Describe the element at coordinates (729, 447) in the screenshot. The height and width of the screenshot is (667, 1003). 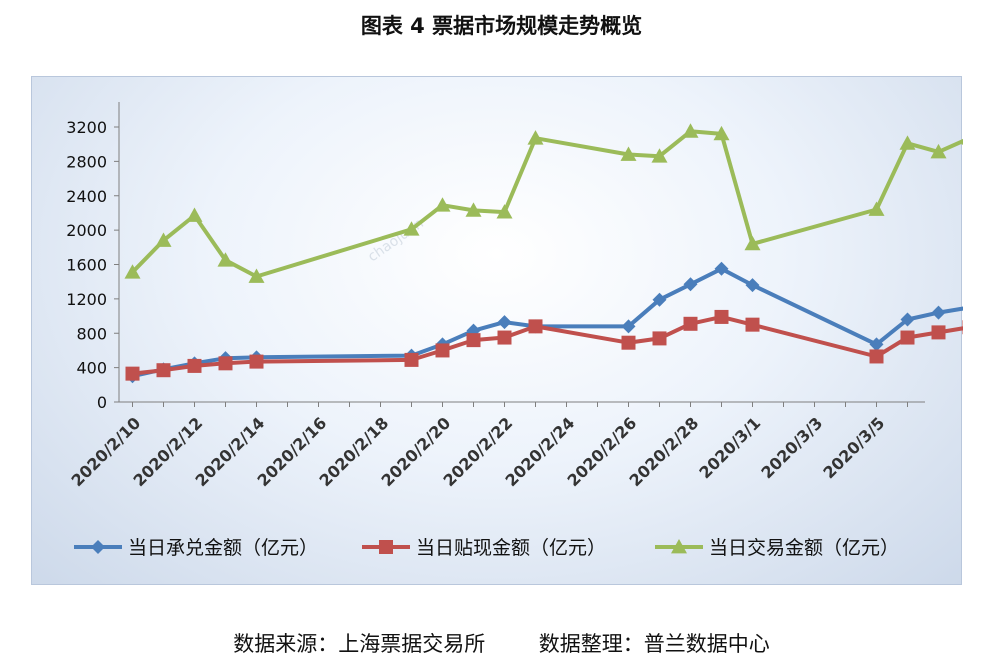
I see `x-tick-label: 2020/3/1` at that location.